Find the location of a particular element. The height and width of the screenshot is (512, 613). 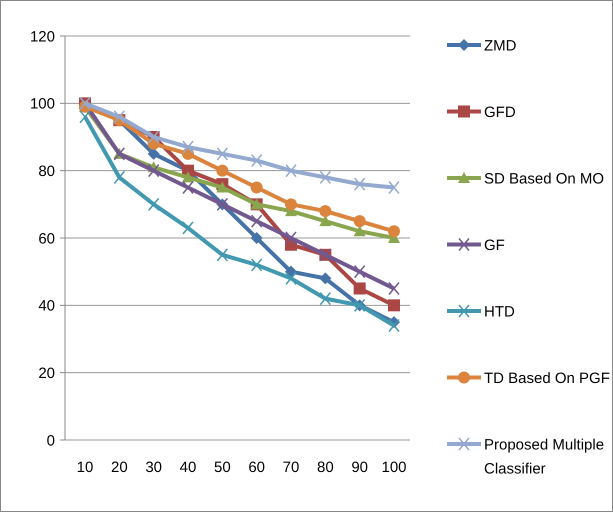

x-tick-label: 20 is located at coordinates (119, 467).